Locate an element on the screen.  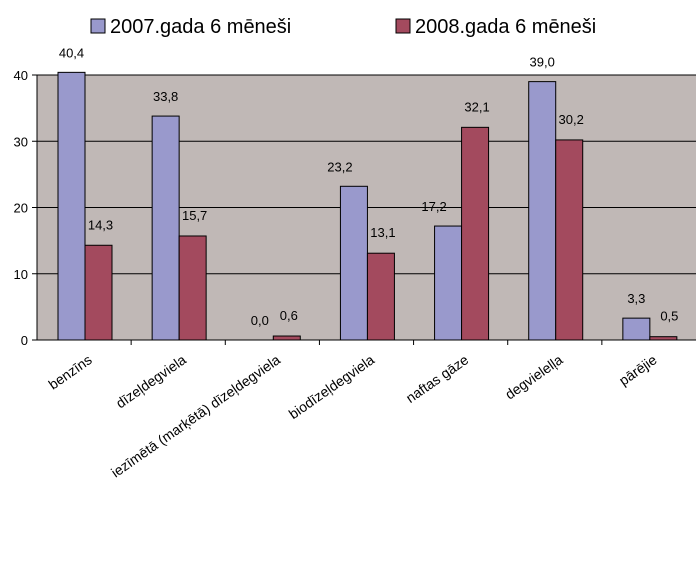
y-tick-label: 10 is located at coordinates (21, 274).